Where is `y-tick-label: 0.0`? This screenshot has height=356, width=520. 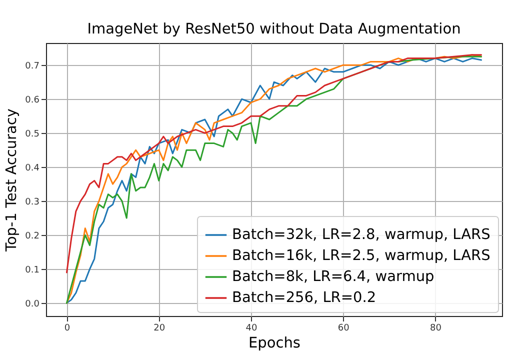
y-tick-label: 0.0 is located at coordinates (32, 305).